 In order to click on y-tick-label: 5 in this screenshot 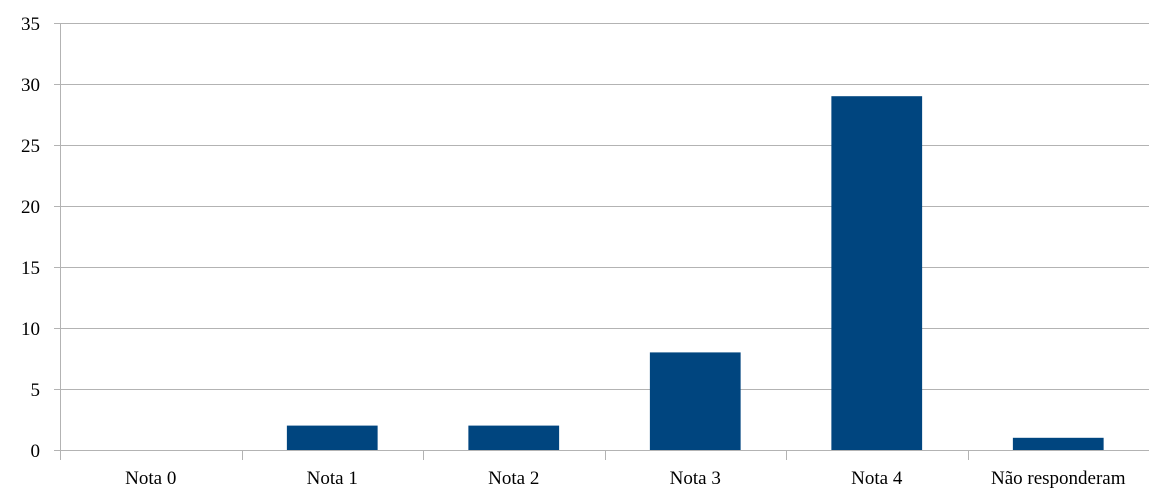, I will do `click(36, 390)`.